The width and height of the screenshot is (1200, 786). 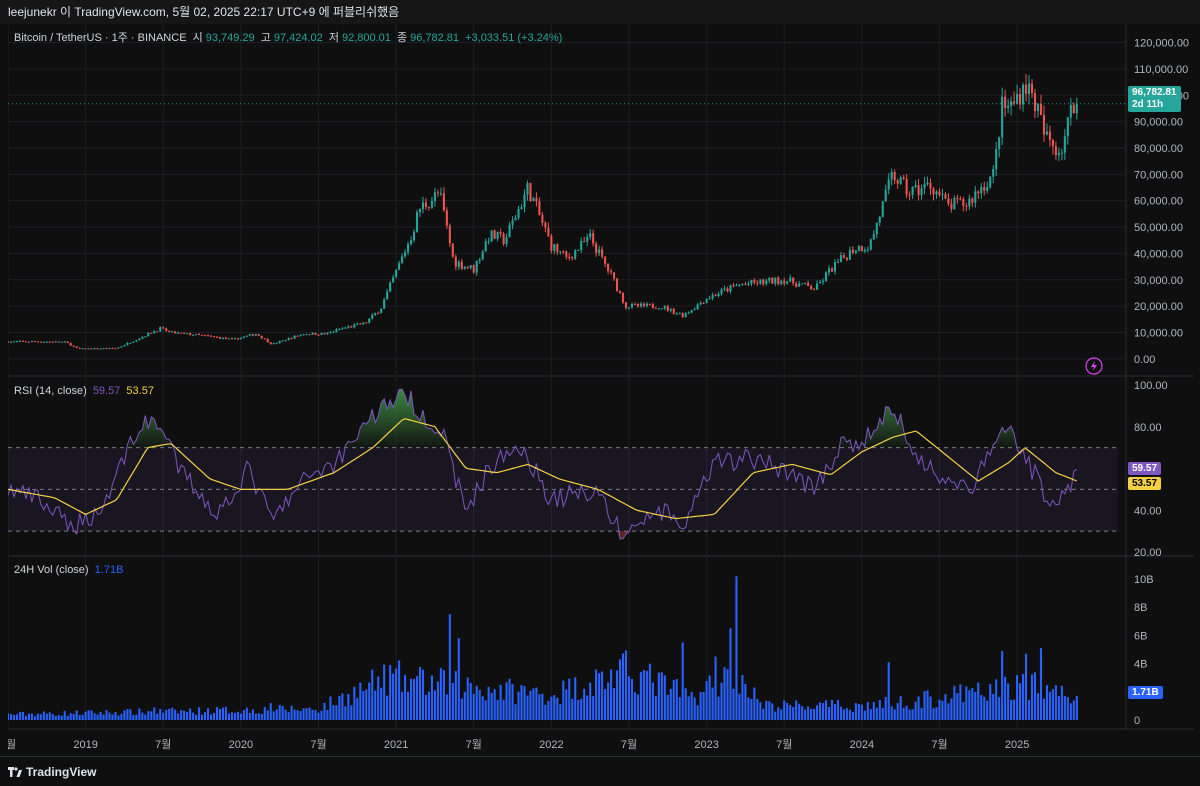 What do you see at coordinates (50, 391) in the screenshot?
I see `rsi-label: RSI (14, close)` at bounding box center [50, 391].